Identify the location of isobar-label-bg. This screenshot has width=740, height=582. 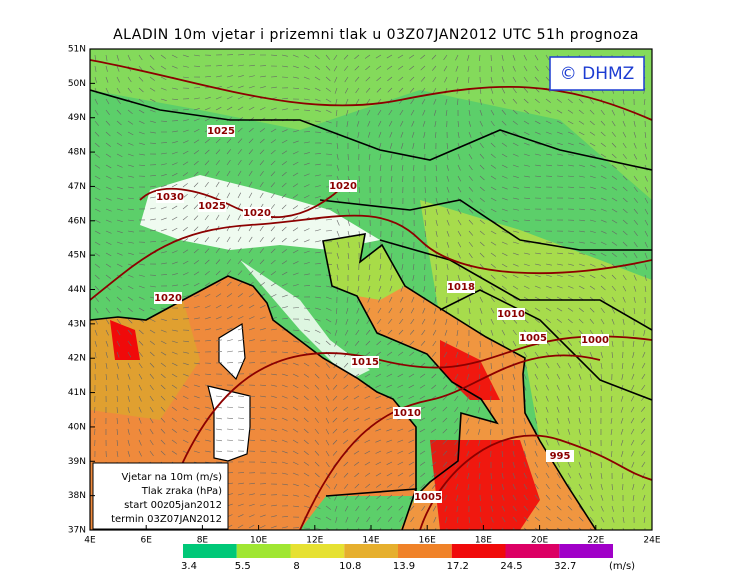
(343, 186).